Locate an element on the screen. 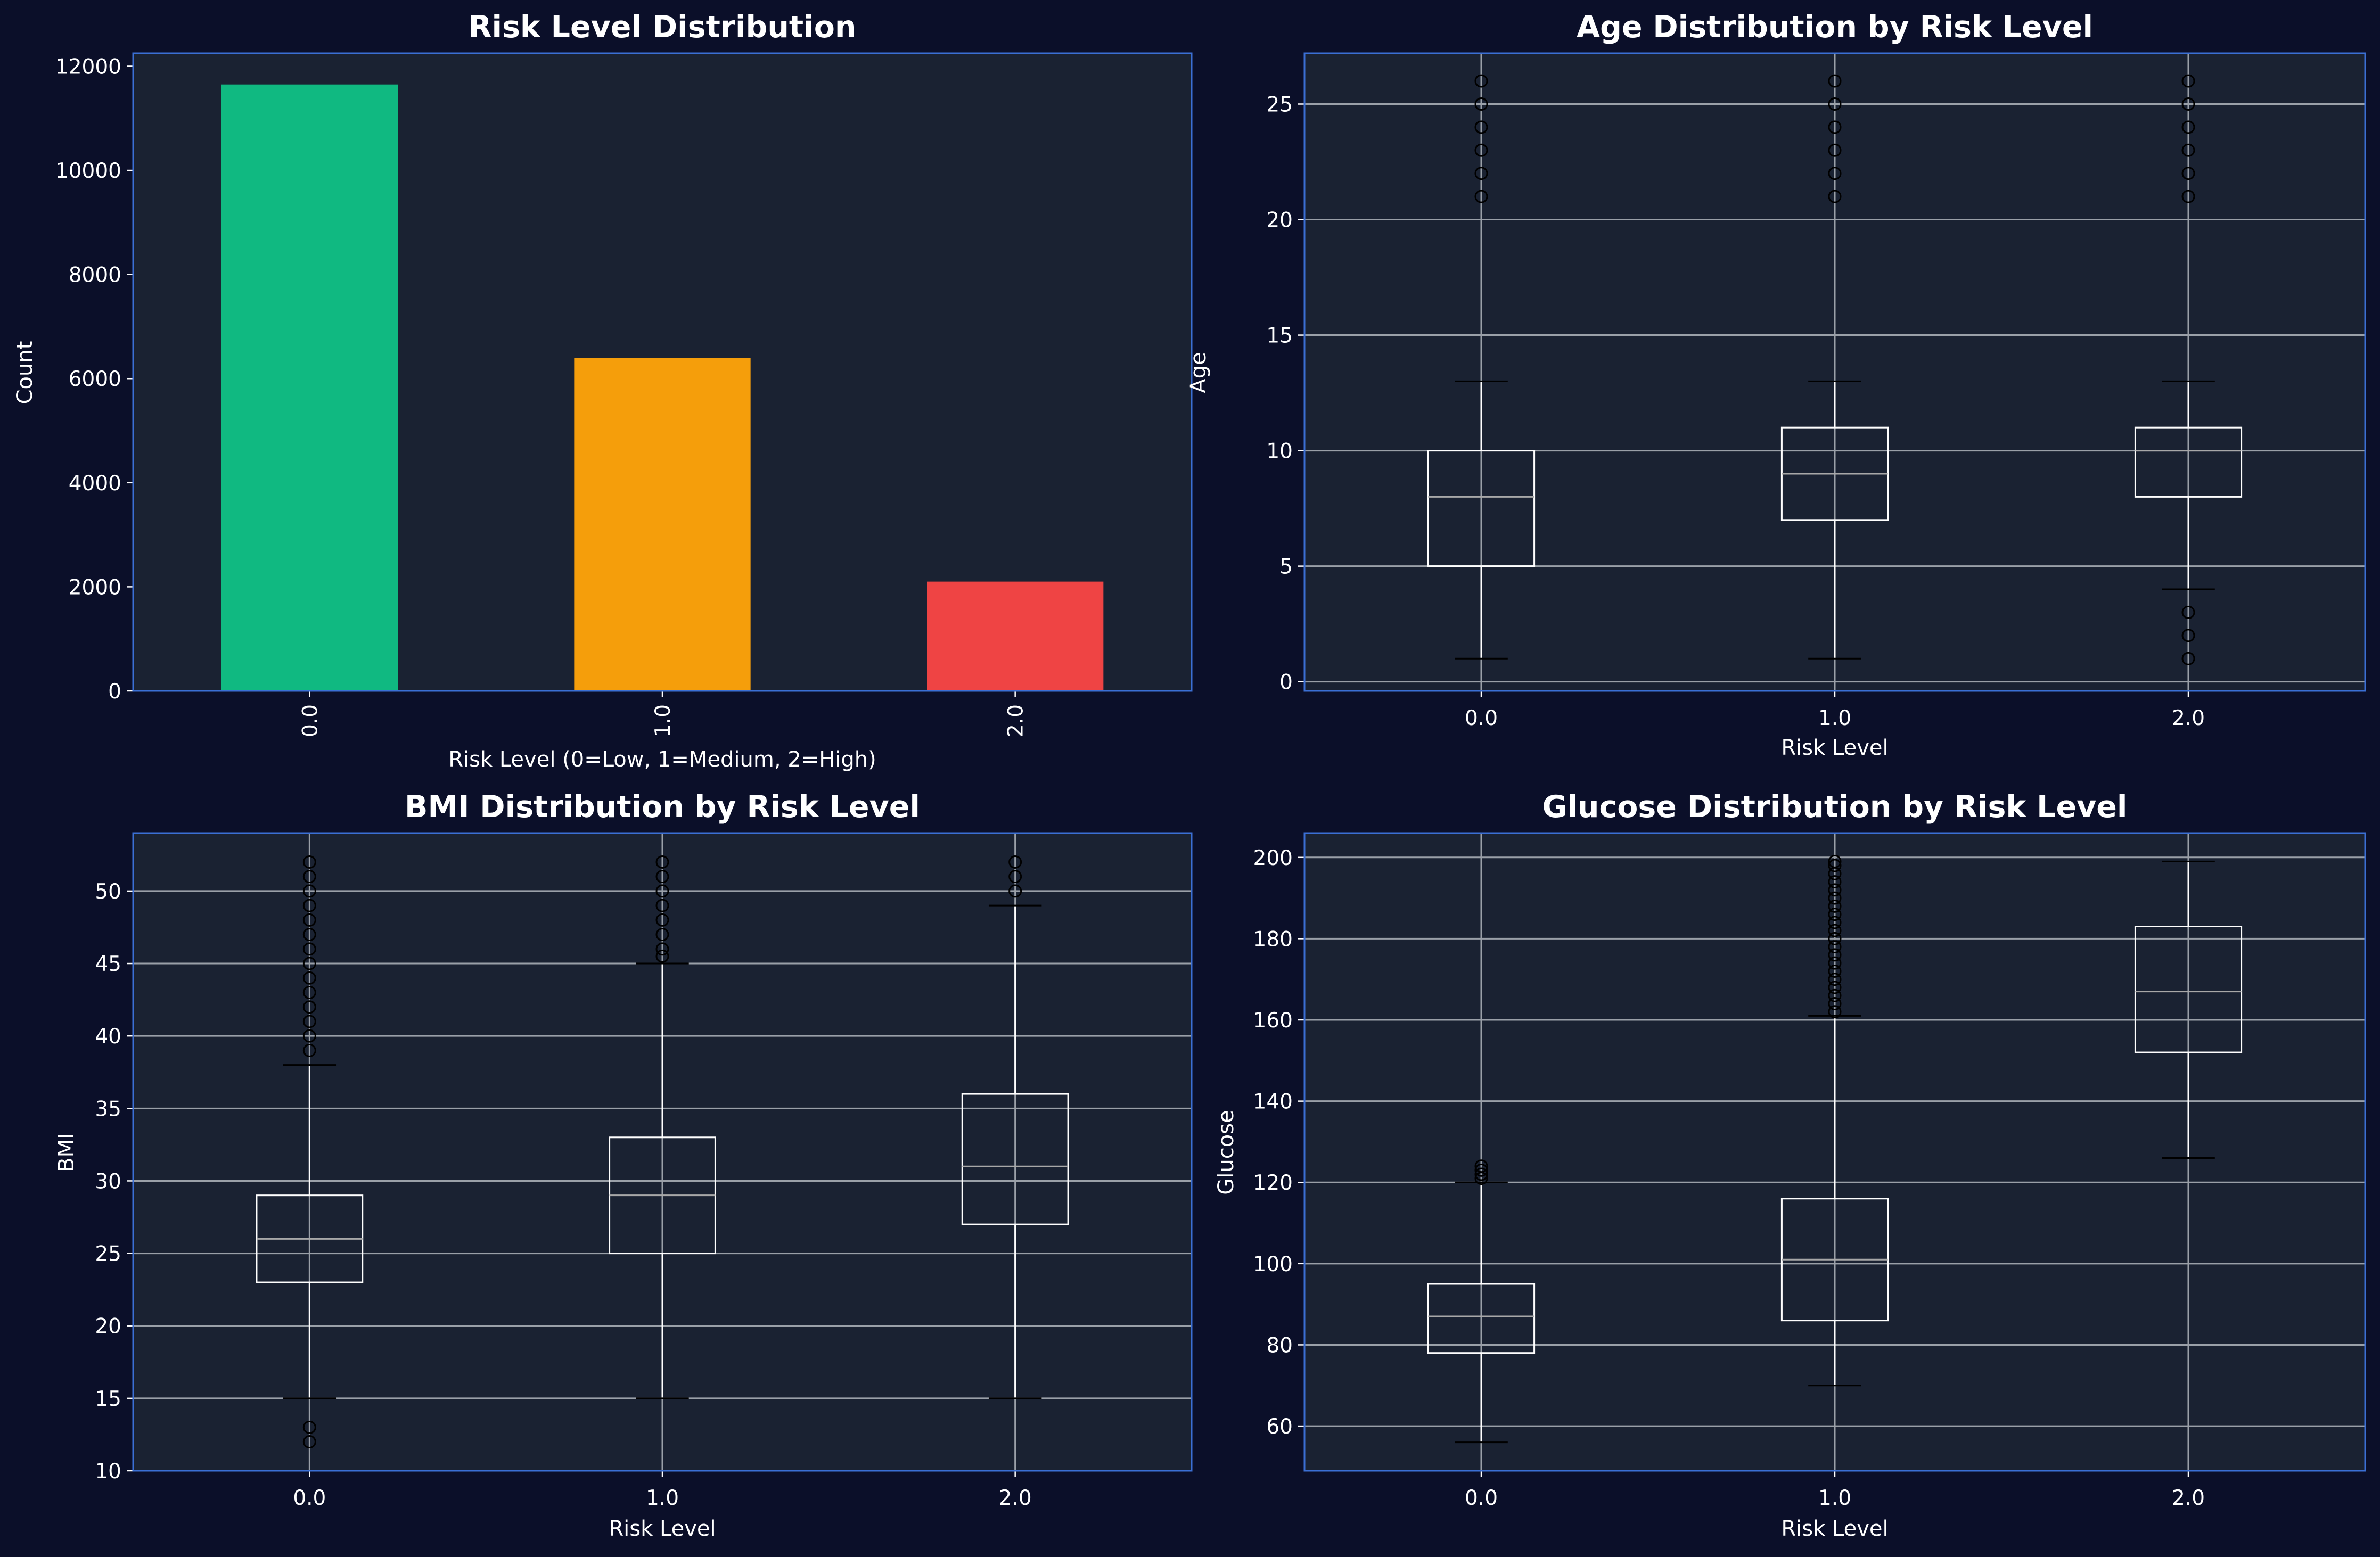 This screenshot has height=1557, width=2380. y-tick-label: 80 is located at coordinates (1279, 1345).